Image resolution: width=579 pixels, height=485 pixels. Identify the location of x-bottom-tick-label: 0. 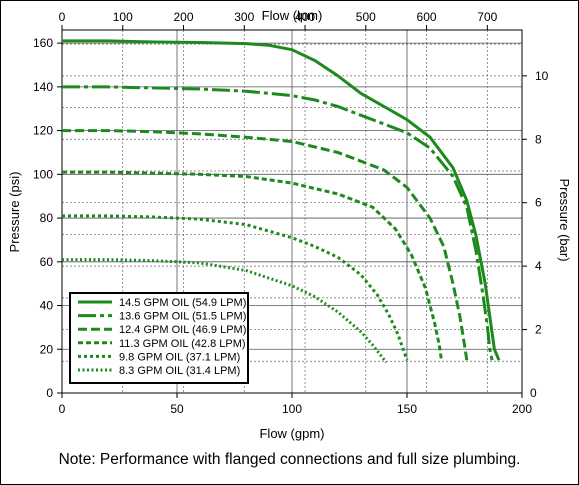
(62, 409).